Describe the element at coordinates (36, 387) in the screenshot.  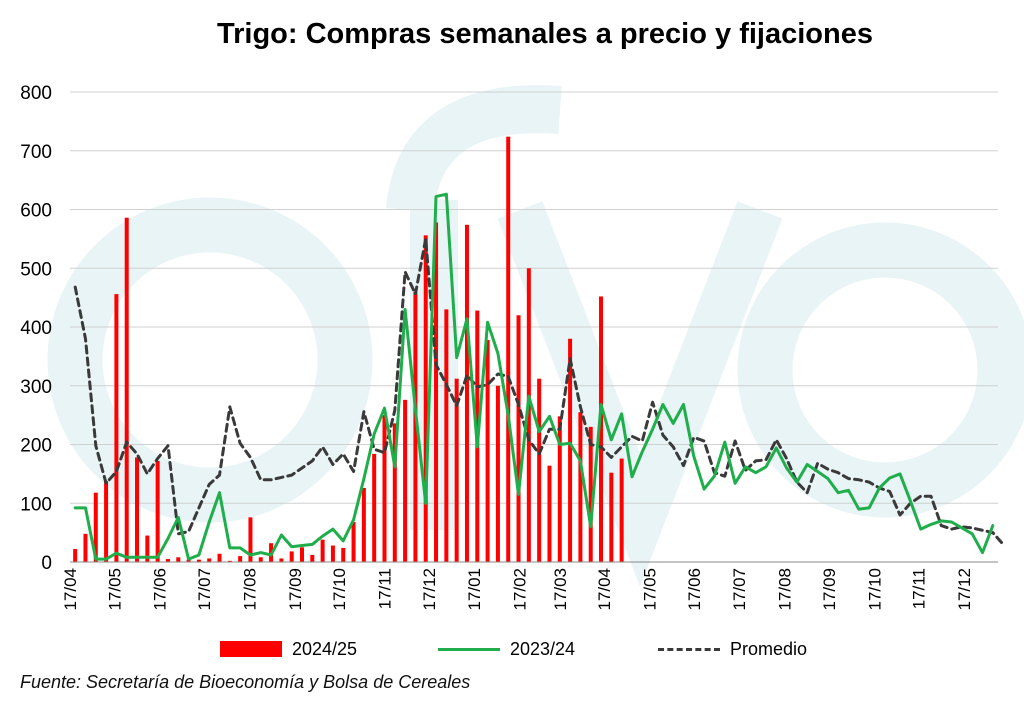
I see `y-tick-label: 300` at that location.